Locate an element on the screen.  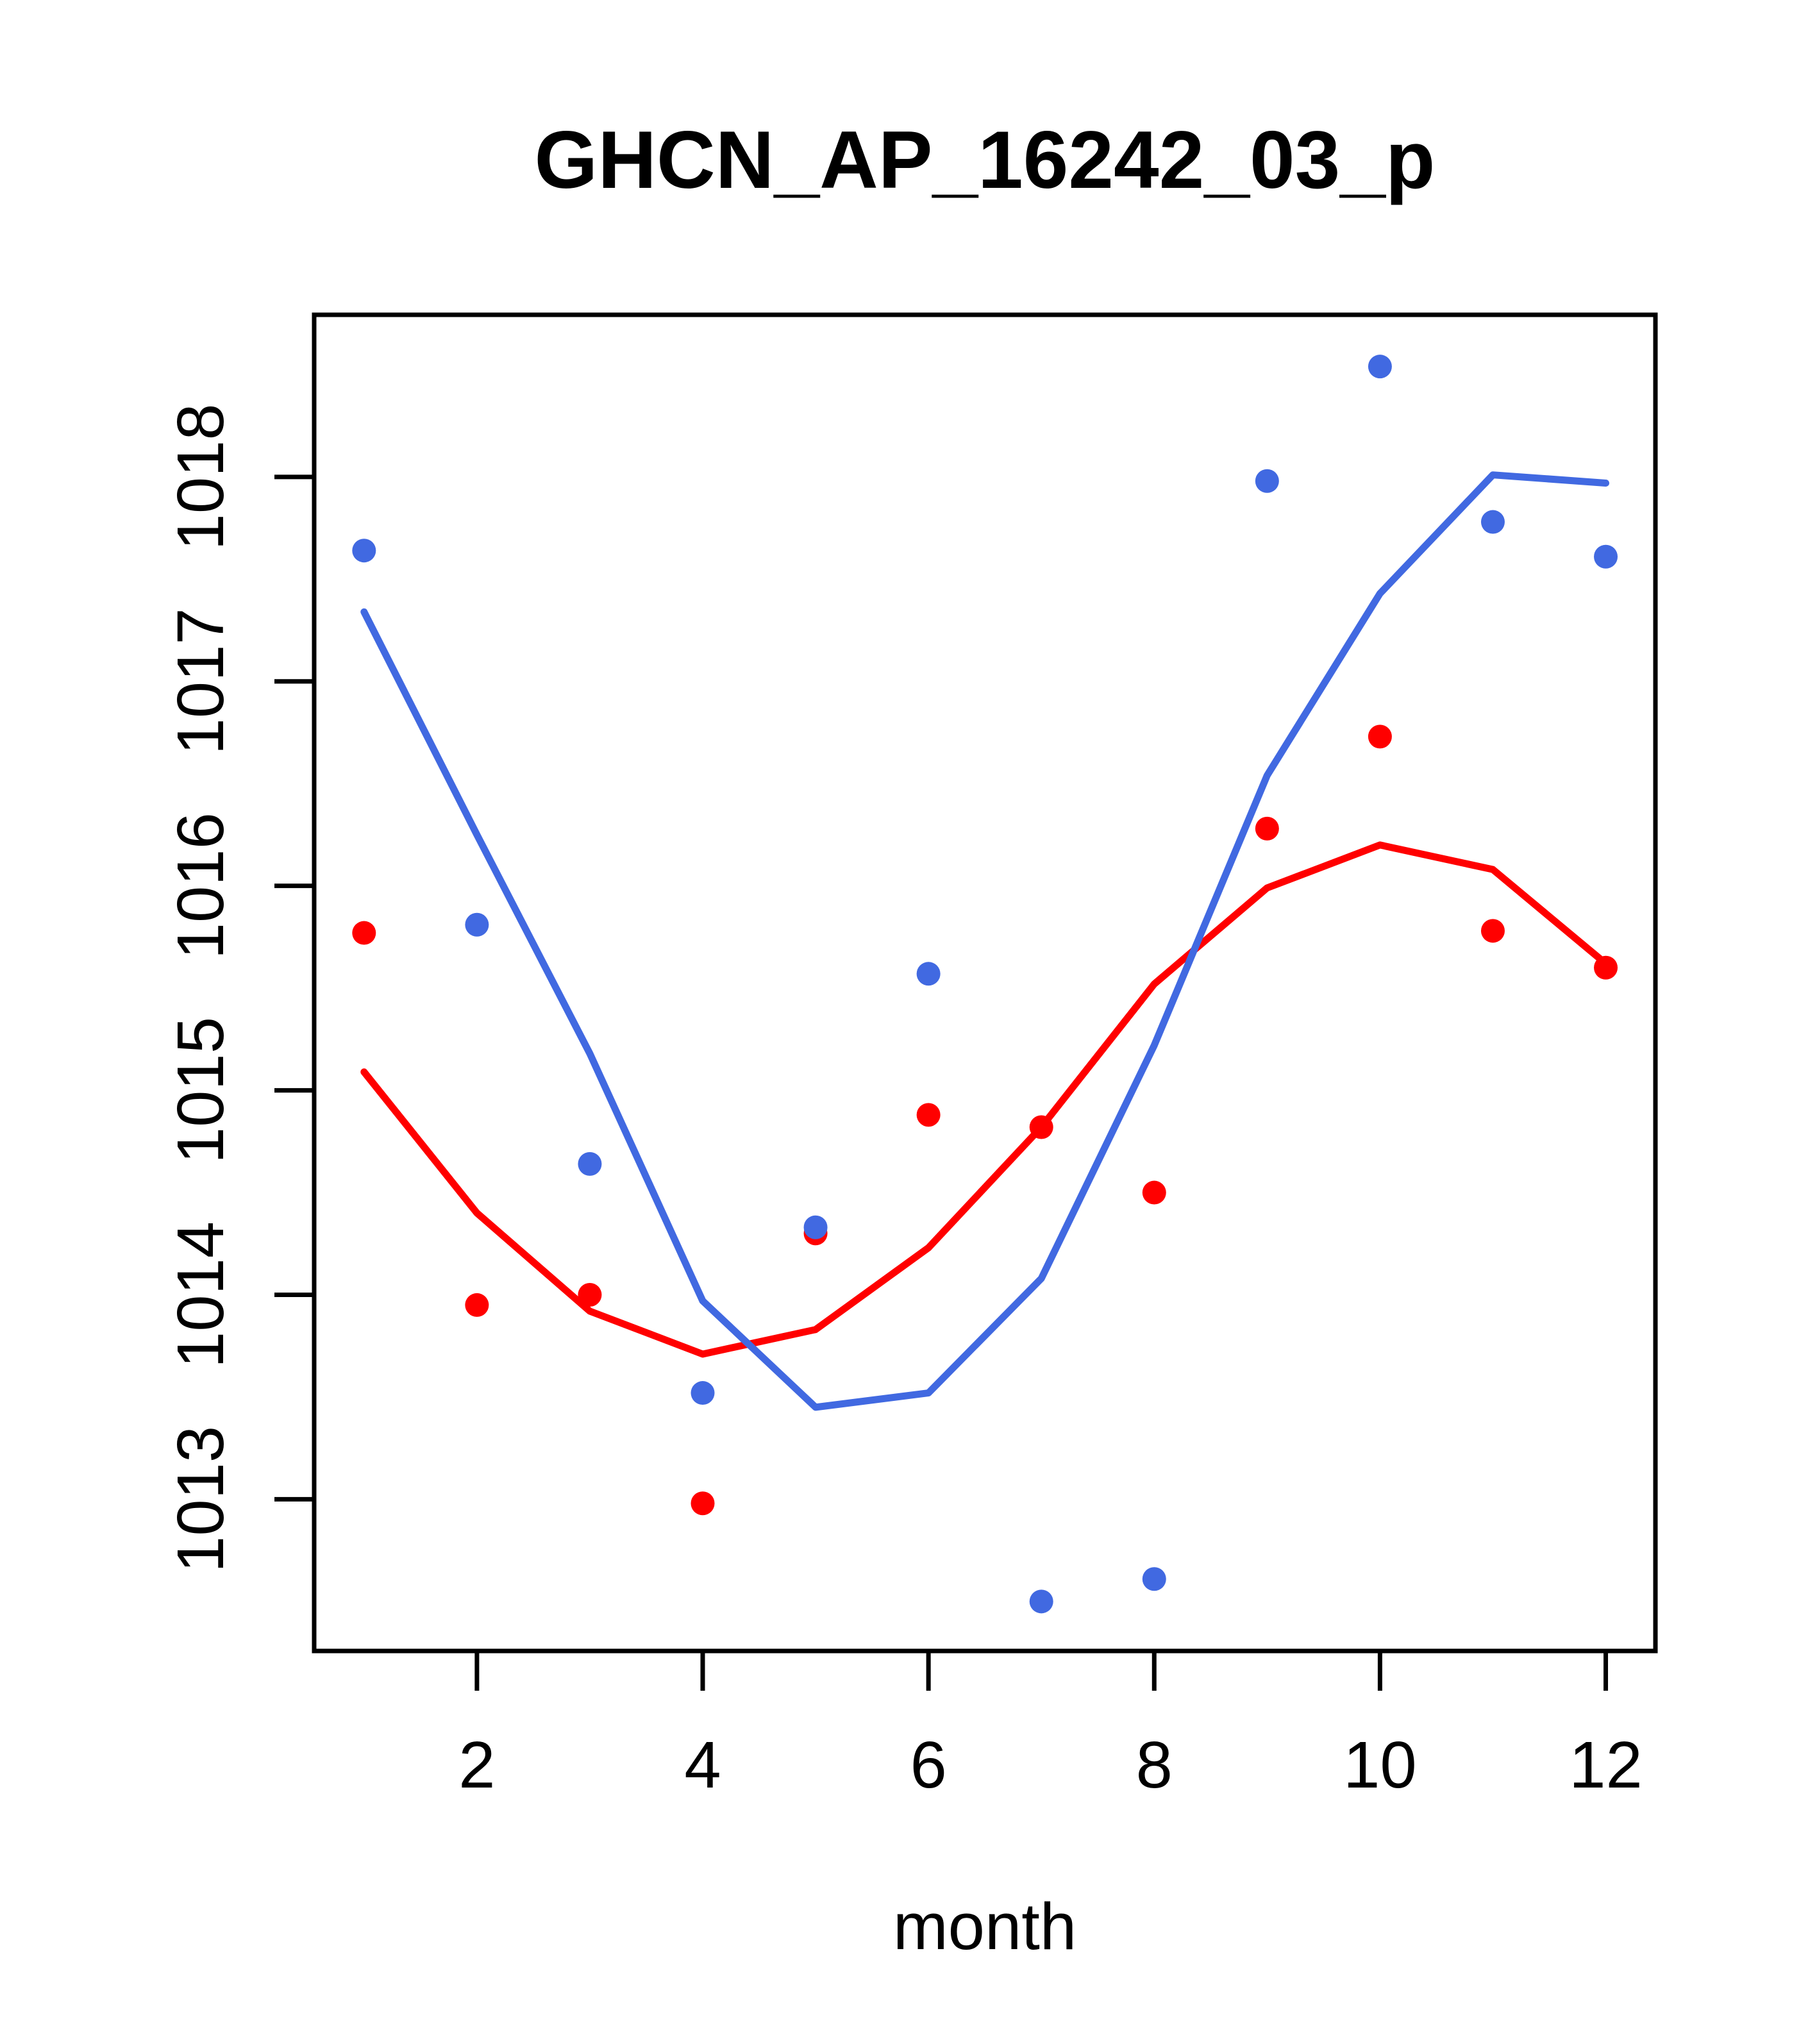
y-axis-tick-label: 1016 is located at coordinates (200, 886).